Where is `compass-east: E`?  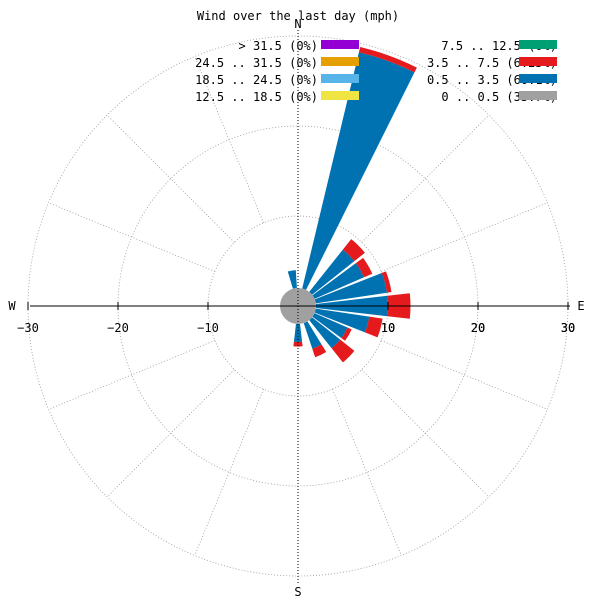
compass-east: E is located at coordinates (580, 306).